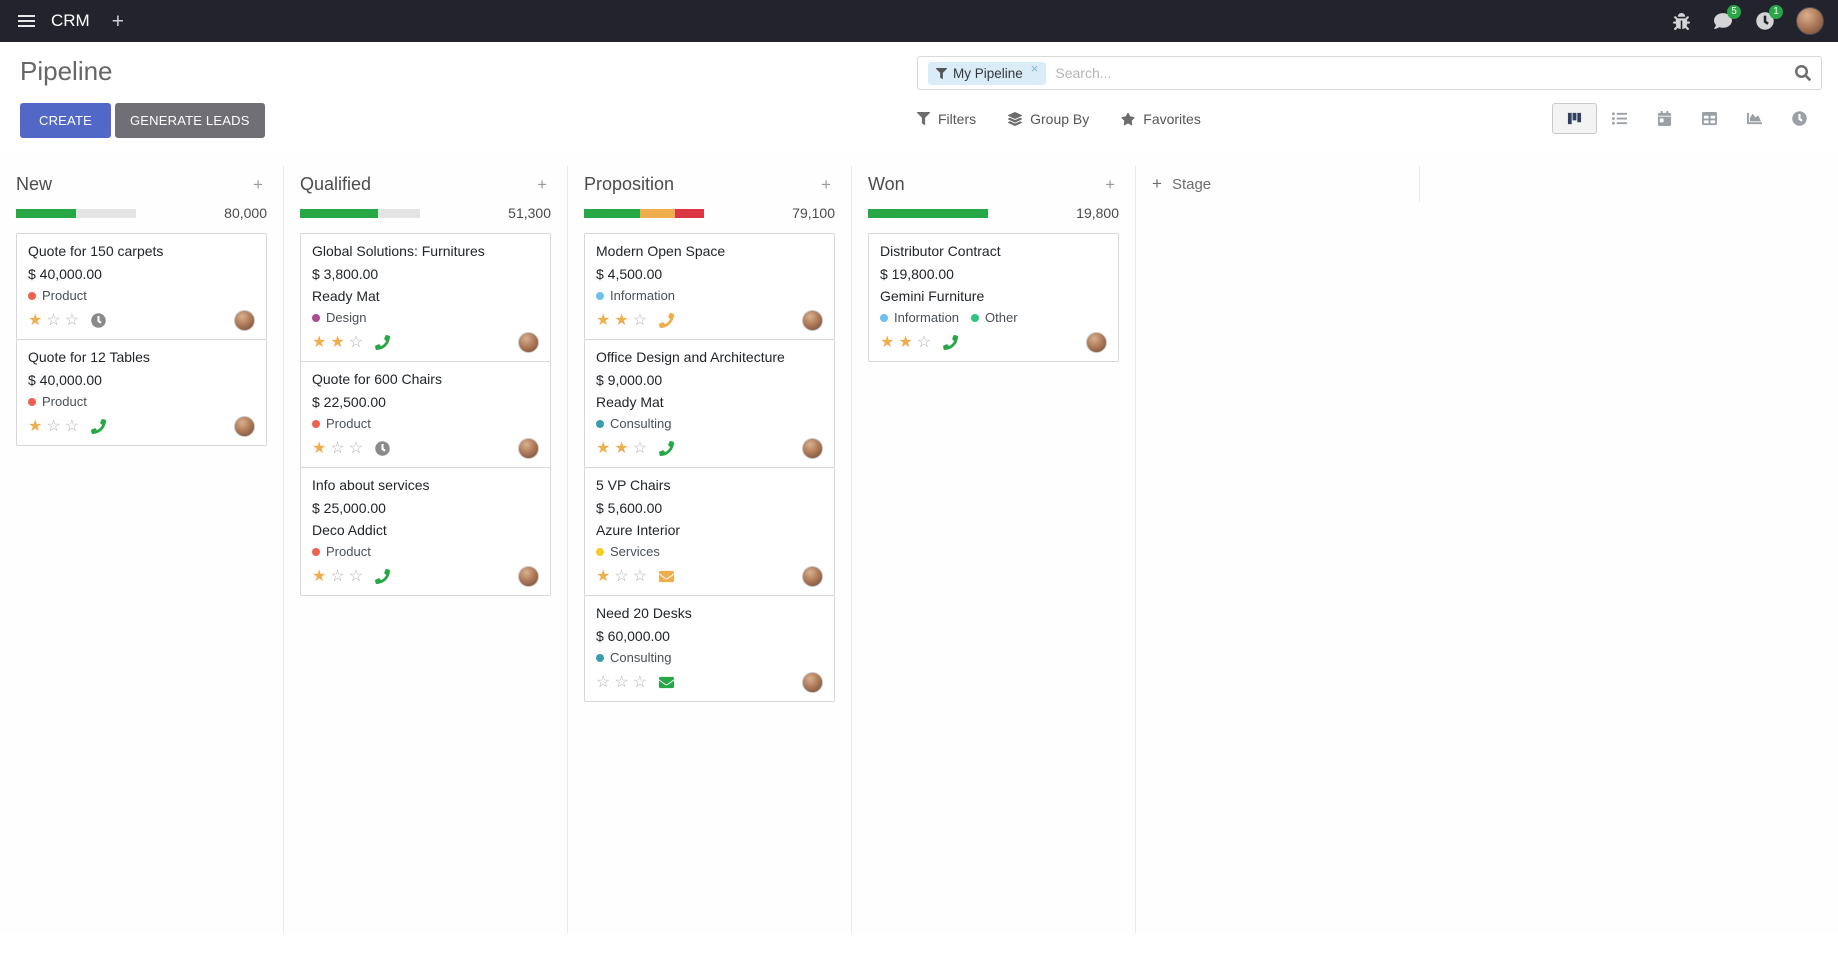  Describe the element at coordinates (1769, 17) in the screenshot. I see `activities-icon: 1` at that location.